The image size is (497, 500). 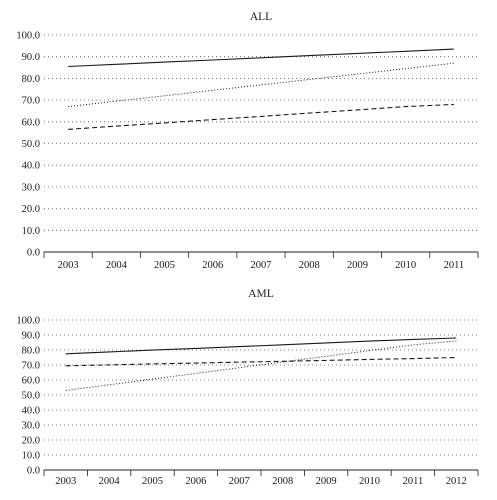 I want to click on series-line-dotted, so click(x=261, y=365).